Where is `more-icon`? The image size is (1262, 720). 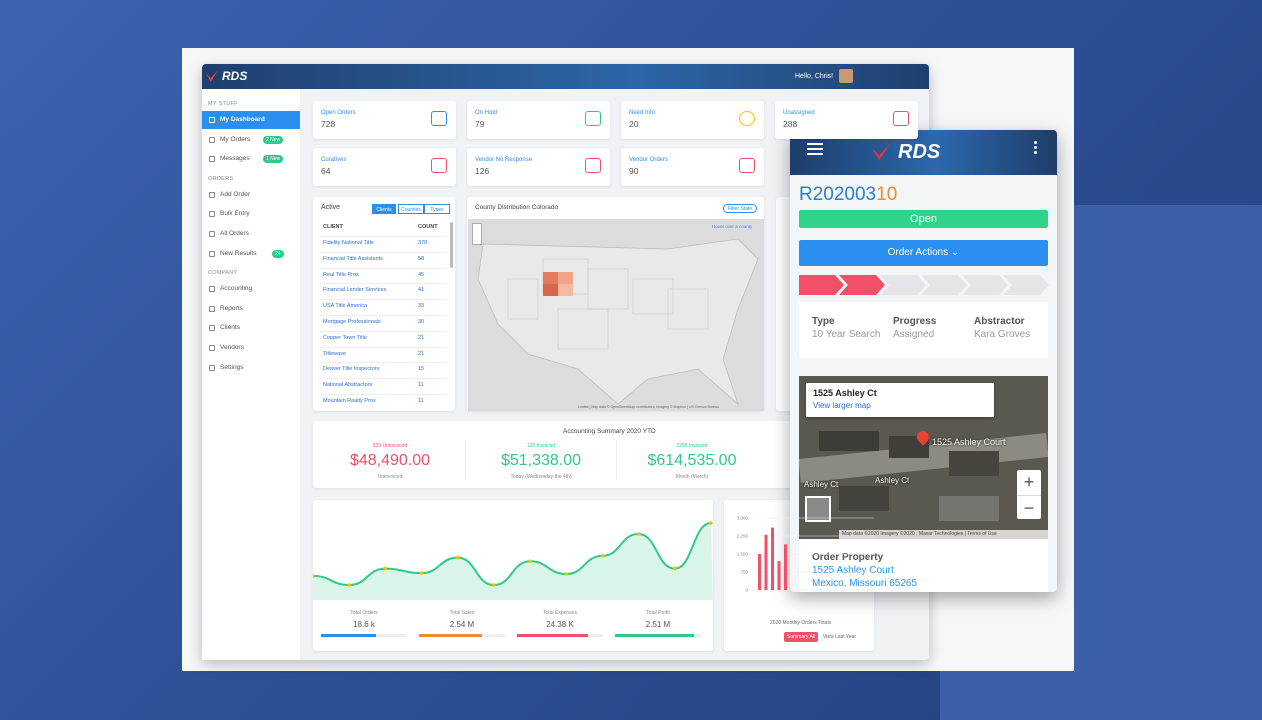
more-icon is located at coordinates (1035, 142).